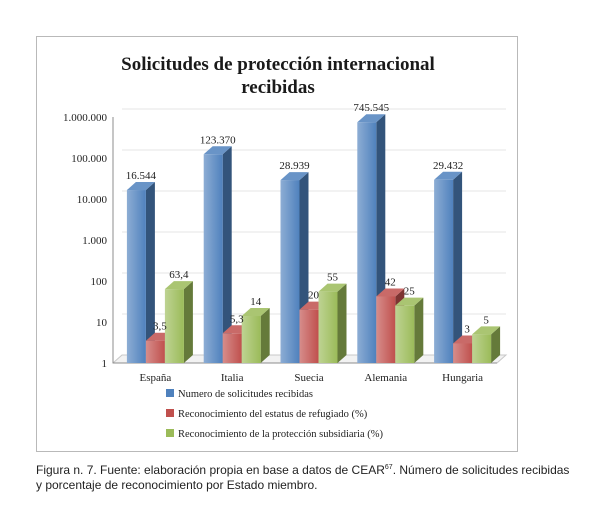 This screenshot has height=524, width=615. Describe the element at coordinates (278, 64) in the screenshot. I see `chart-title-line-1: Solicitudes de protección internacional` at that location.